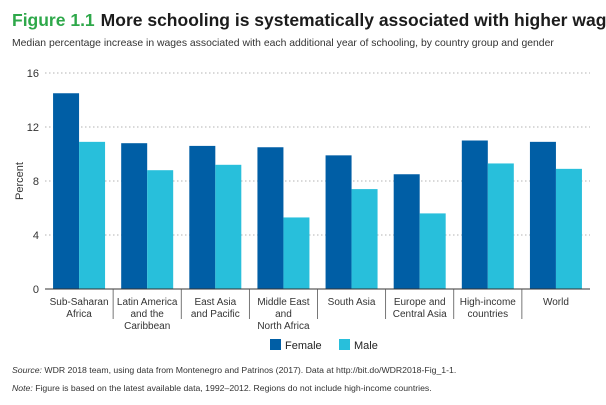 The height and width of the screenshot is (405, 606). I want to click on legend-label-male: Male, so click(366, 346).